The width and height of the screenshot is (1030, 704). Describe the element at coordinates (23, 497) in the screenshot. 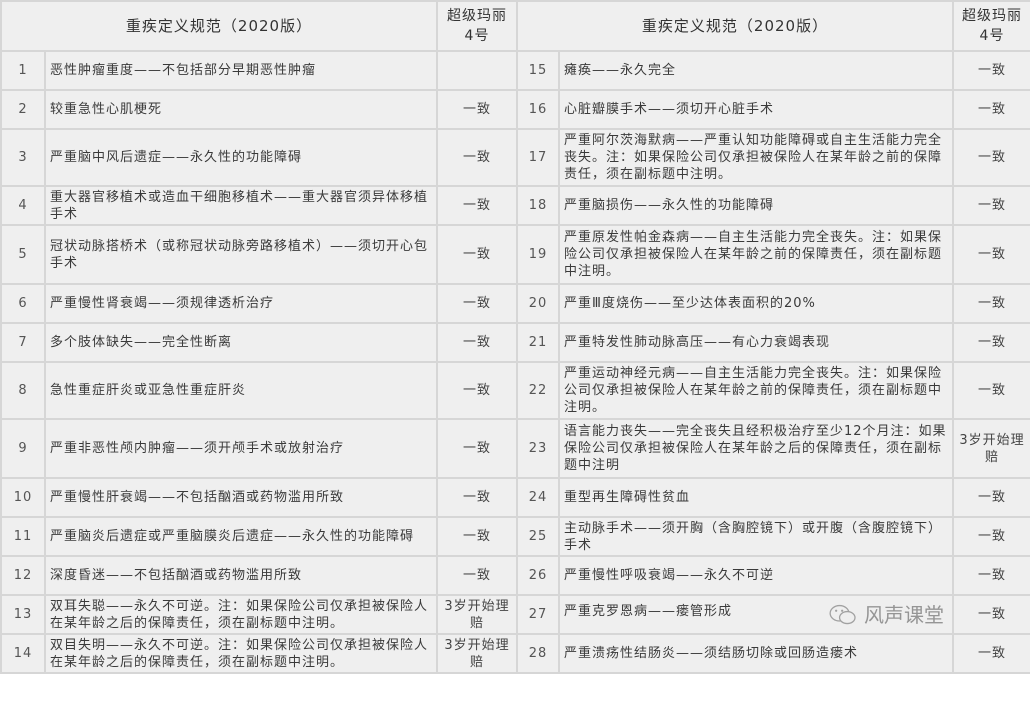

I see `item-number-cell: 10` at that location.